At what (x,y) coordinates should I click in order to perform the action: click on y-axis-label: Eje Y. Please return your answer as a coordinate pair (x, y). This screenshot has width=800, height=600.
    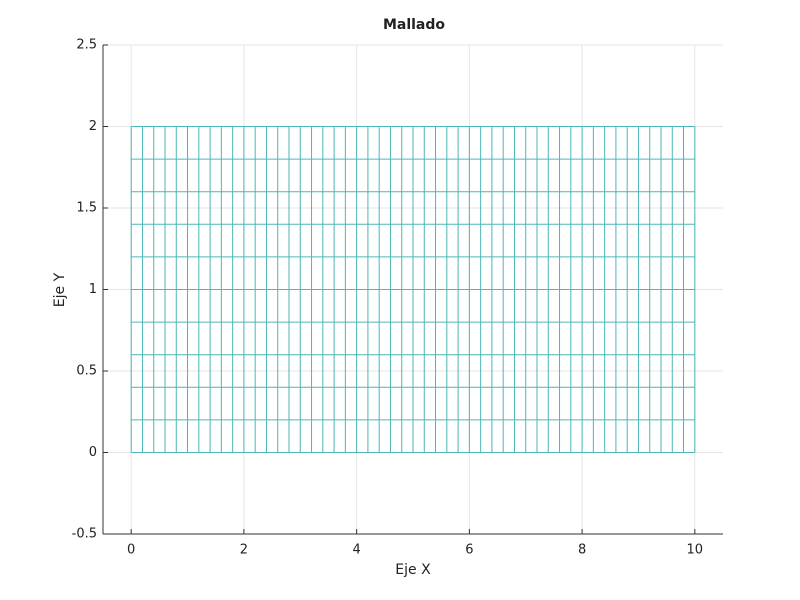
    Looking at the image, I should click on (60, 289).